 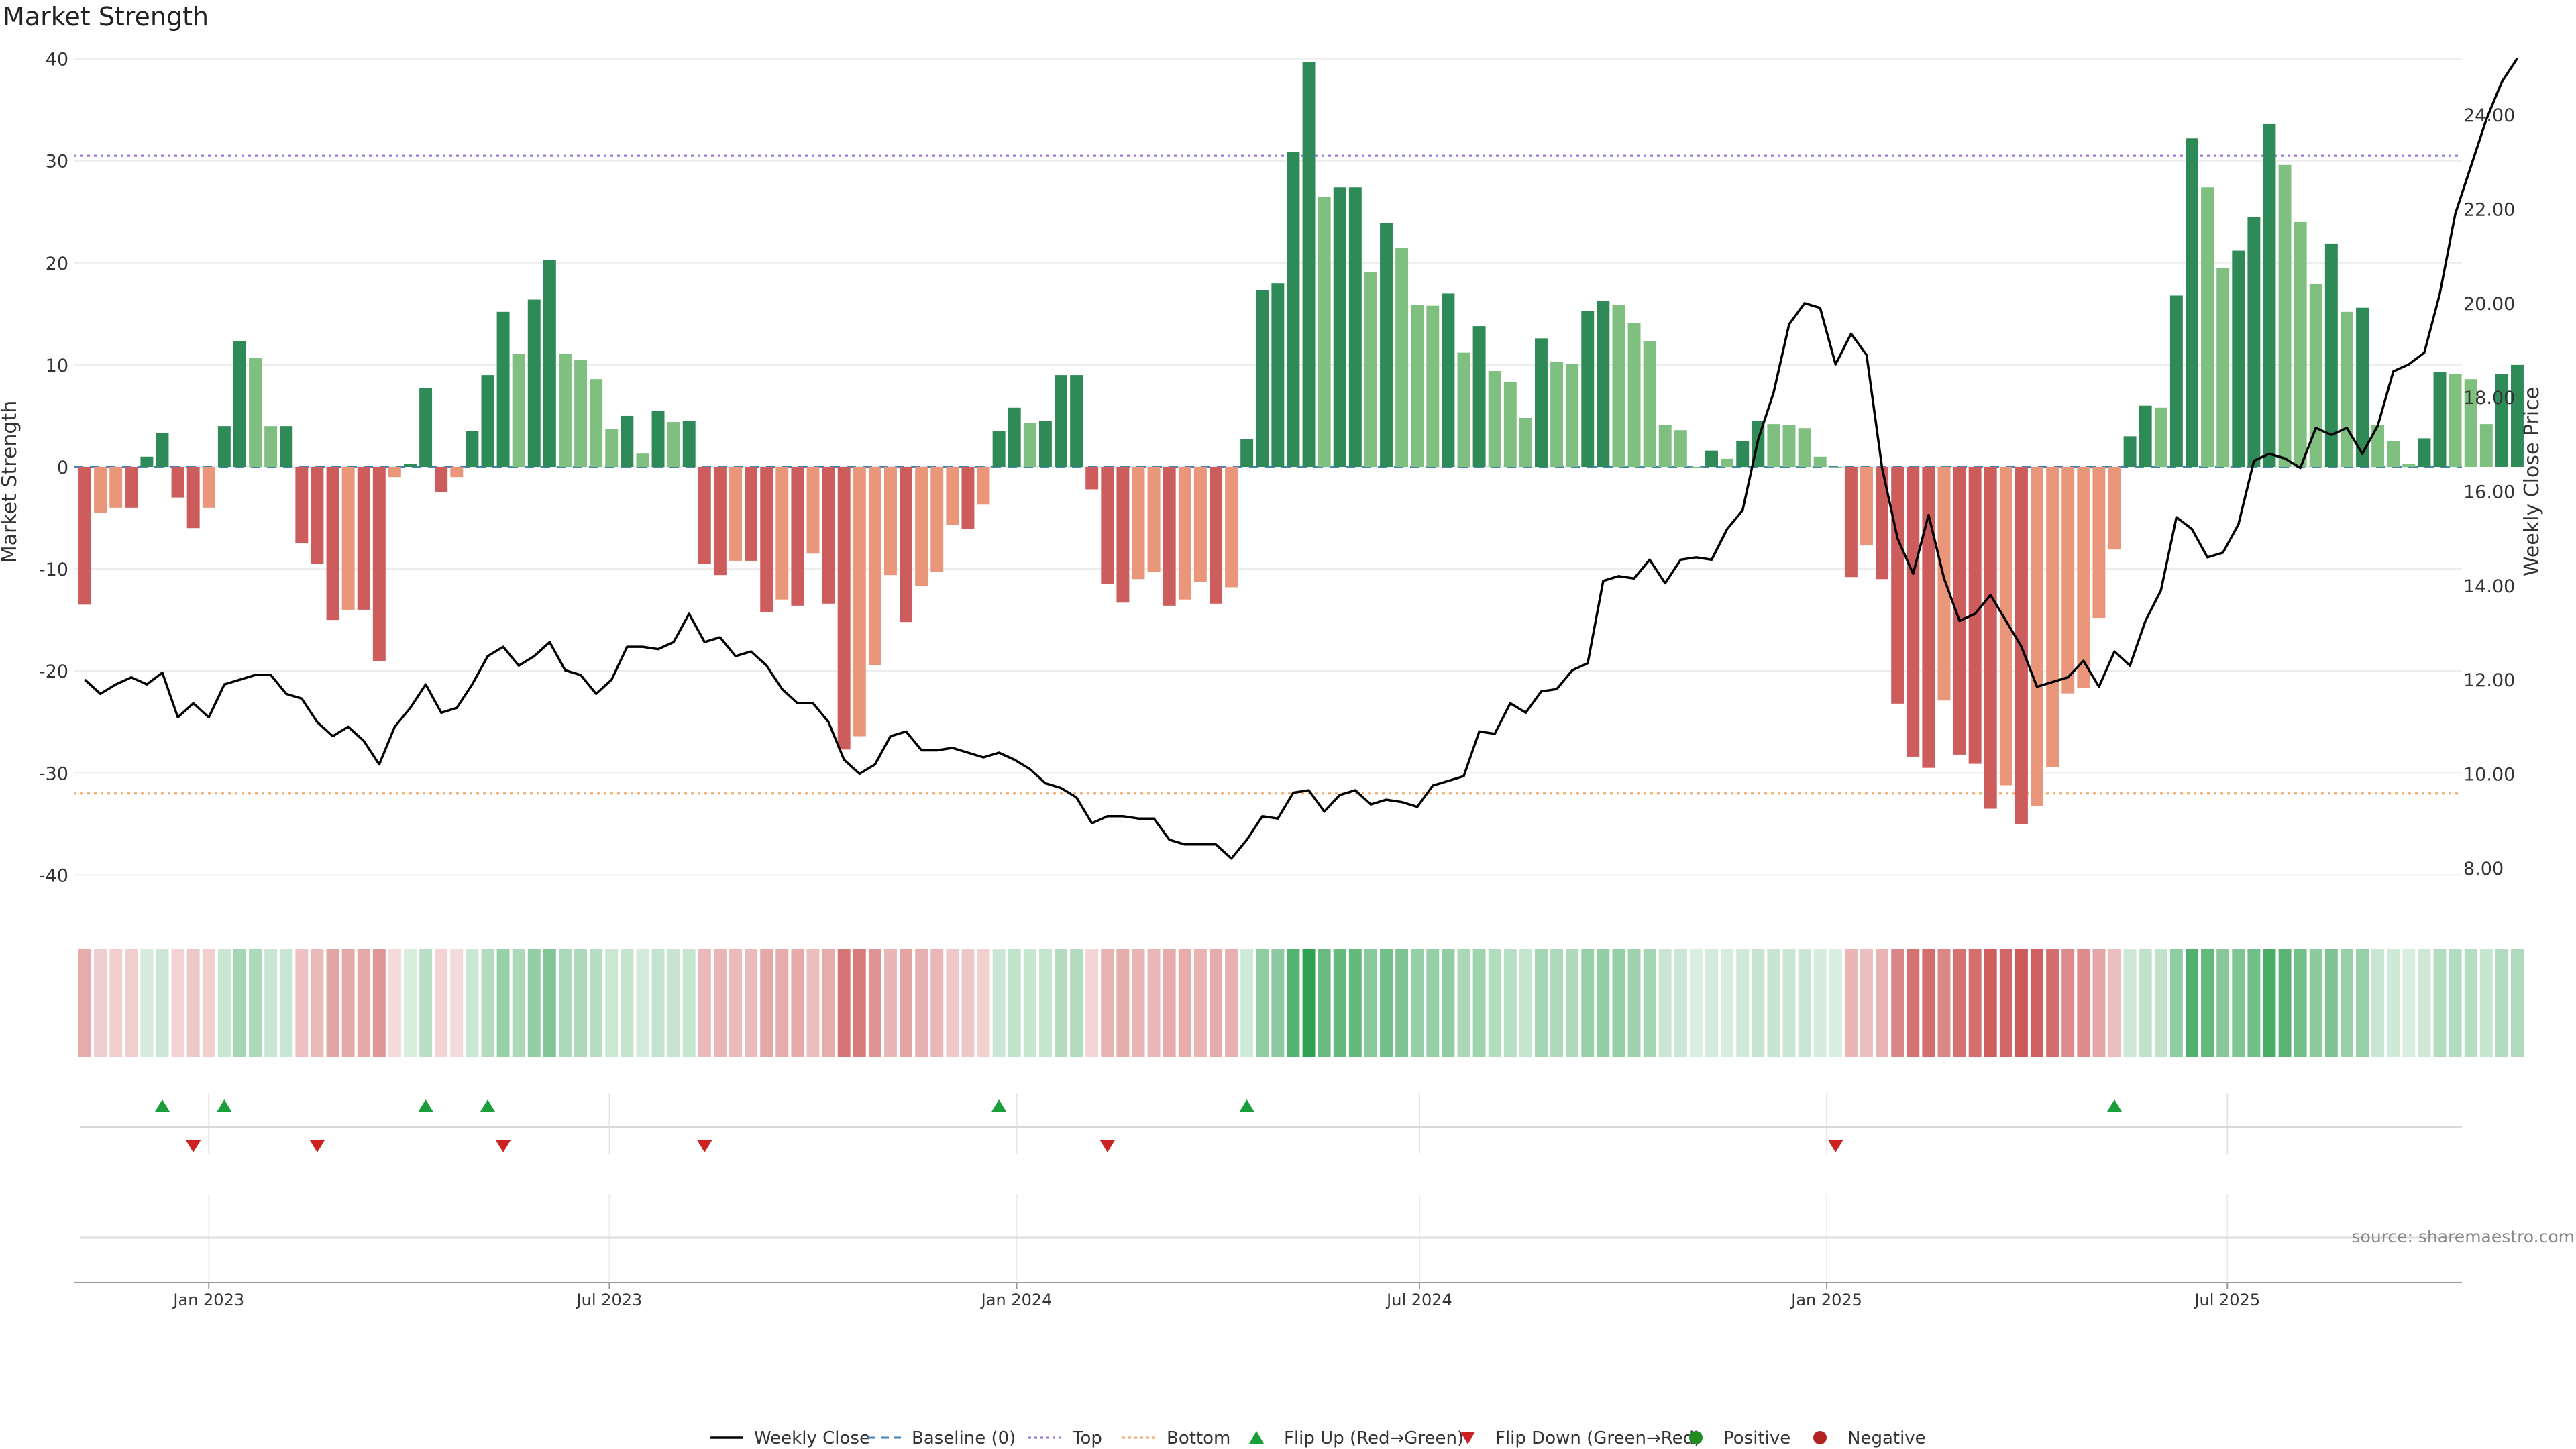 I want to click on flip-down-marker, so click(x=503, y=1146).